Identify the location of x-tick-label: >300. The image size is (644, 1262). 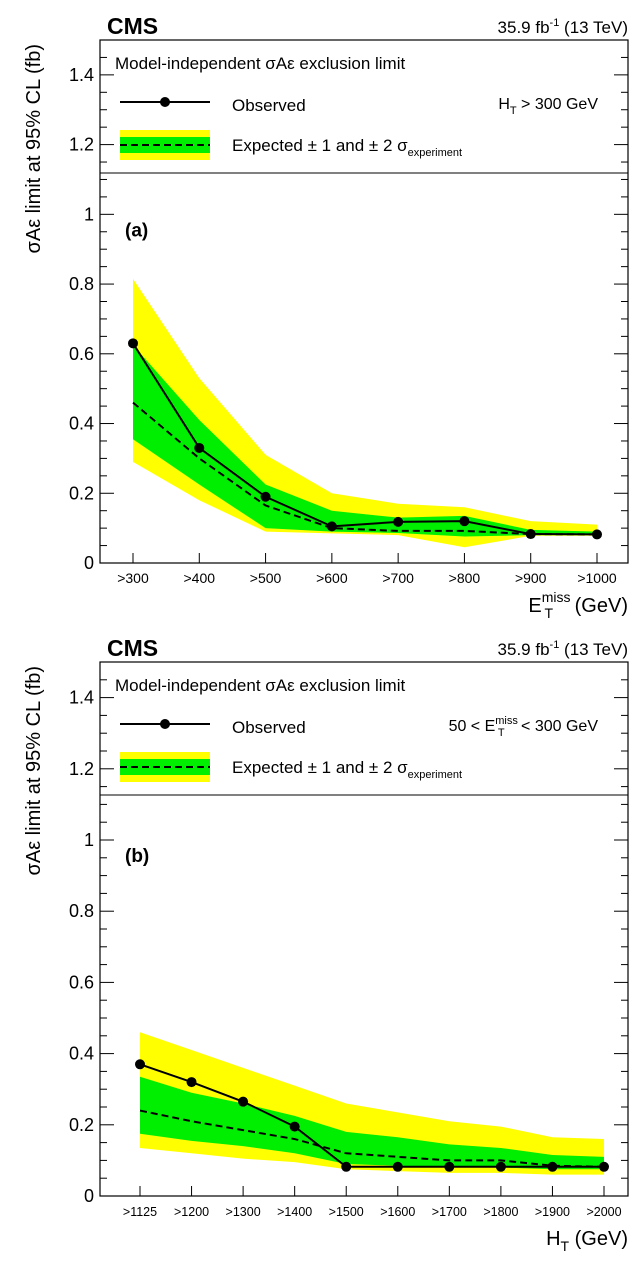
(133, 578).